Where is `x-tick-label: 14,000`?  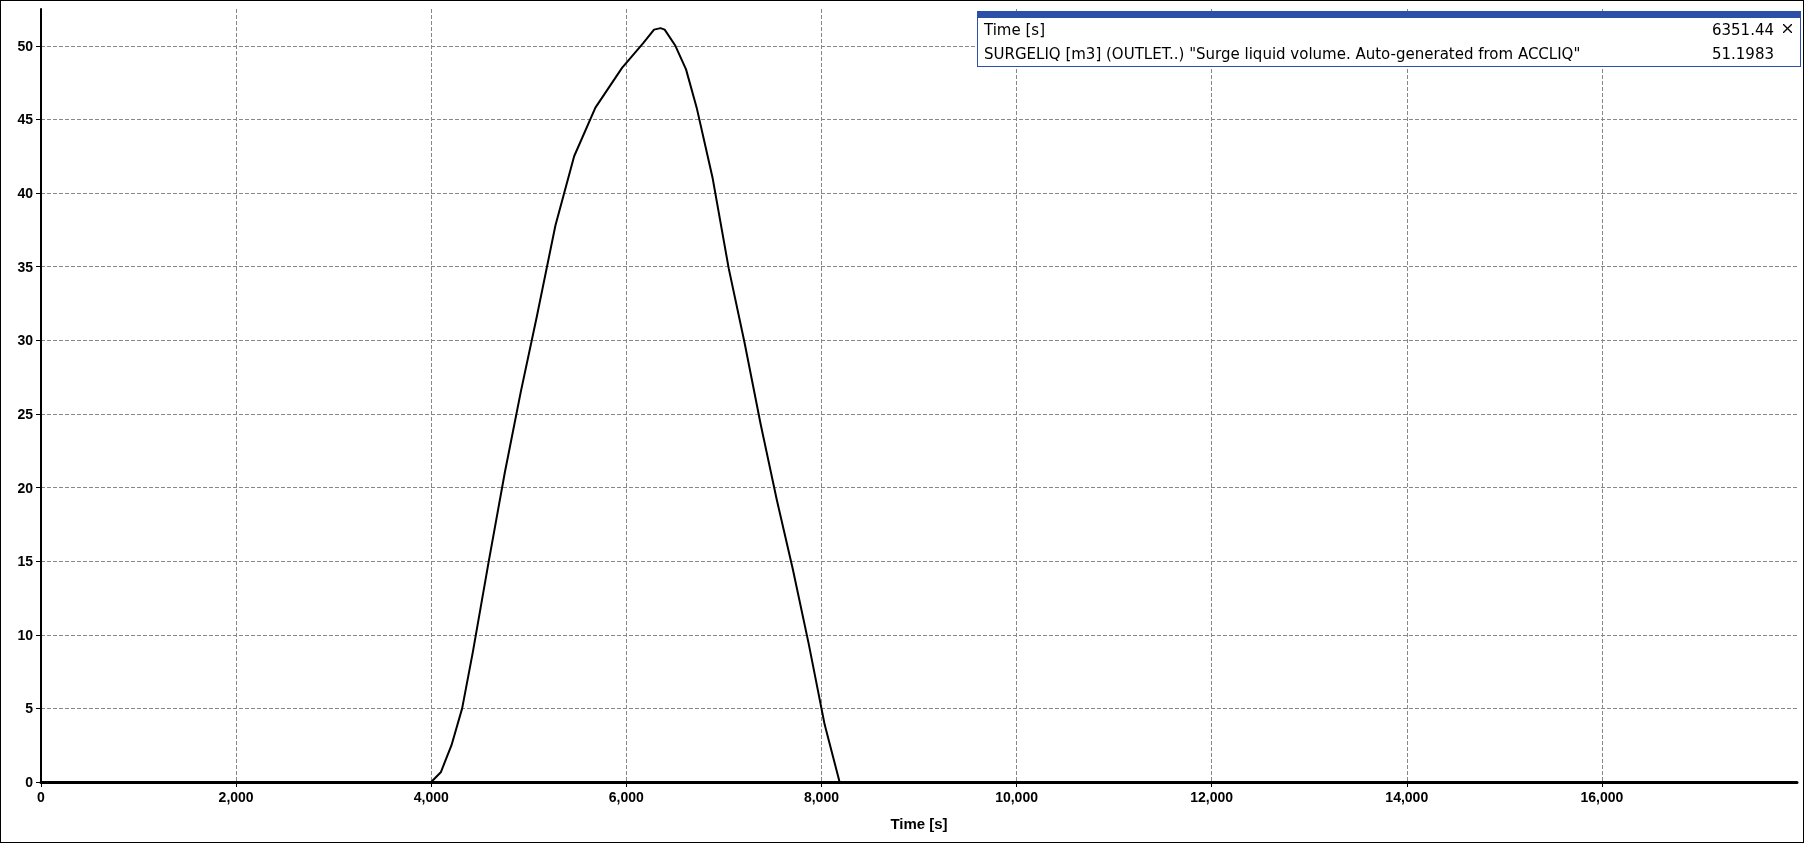 x-tick-label: 14,000 is located at coordinates (1407, 797).